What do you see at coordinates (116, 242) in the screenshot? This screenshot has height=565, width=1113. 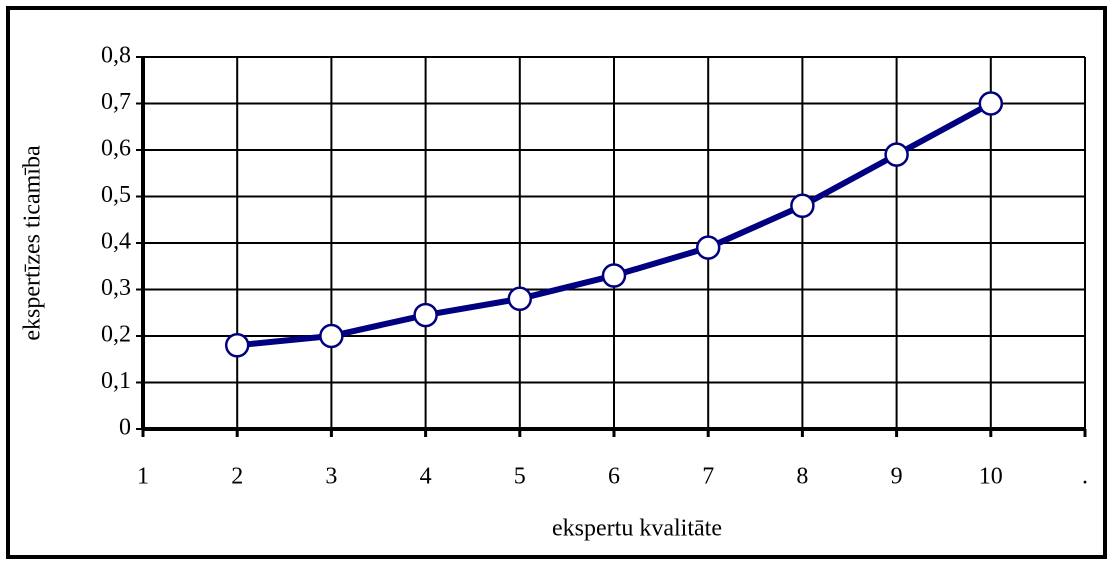 I see `y-tick-label: 0,4` at bounding box center [116, 242].